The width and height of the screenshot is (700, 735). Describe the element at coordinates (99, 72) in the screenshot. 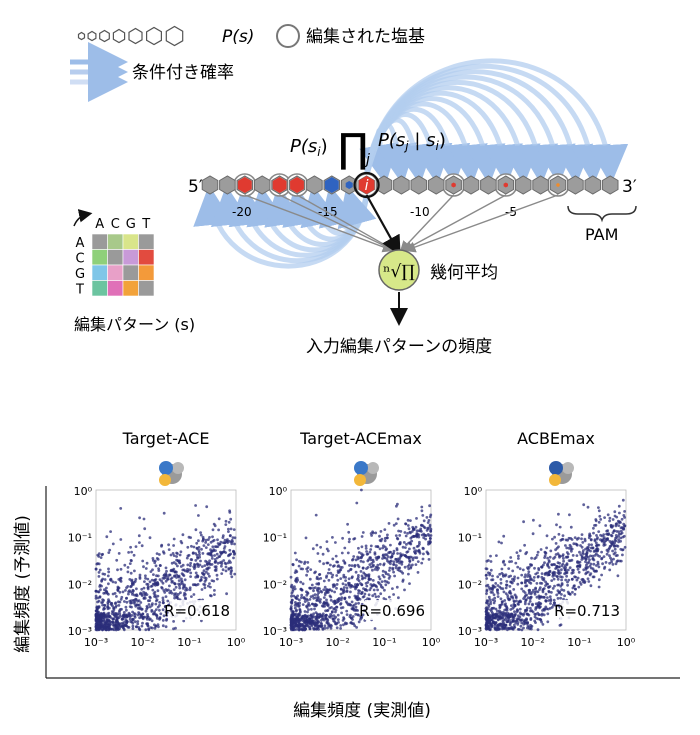

I see `conditional-probability-arrow-icon` at that location.